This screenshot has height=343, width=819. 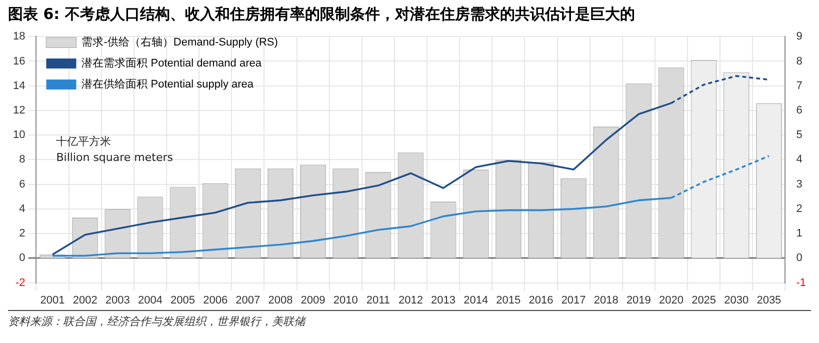 What do you see at coordinates (671, 300) in the screenshot?
I see `x-tick-label: 2020` at bounding box center [671, 300].